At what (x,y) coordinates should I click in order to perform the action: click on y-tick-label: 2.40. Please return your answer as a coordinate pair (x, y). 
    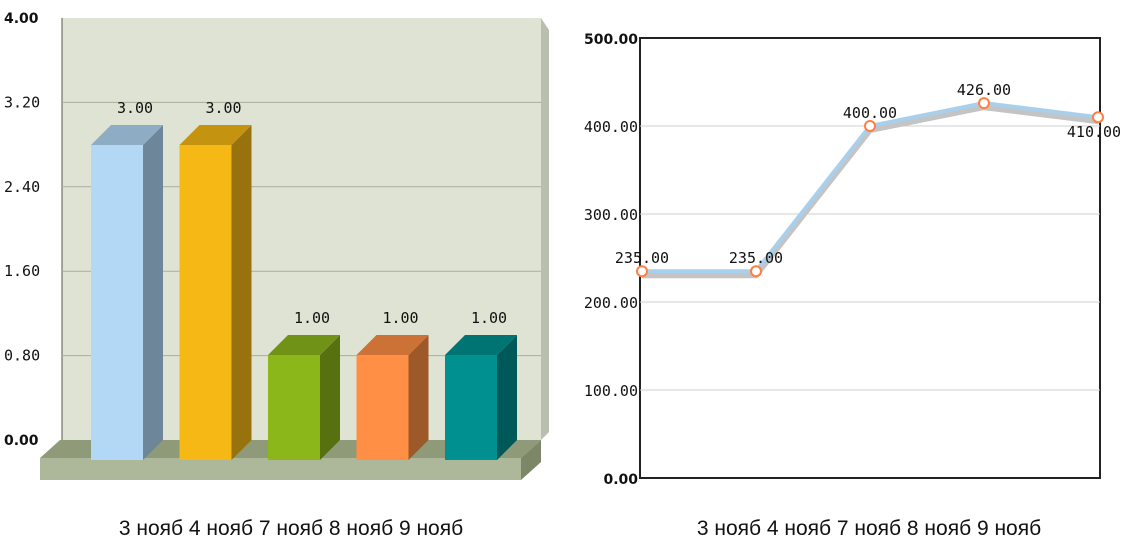
    Looking at the image, I should click on (22, 187).